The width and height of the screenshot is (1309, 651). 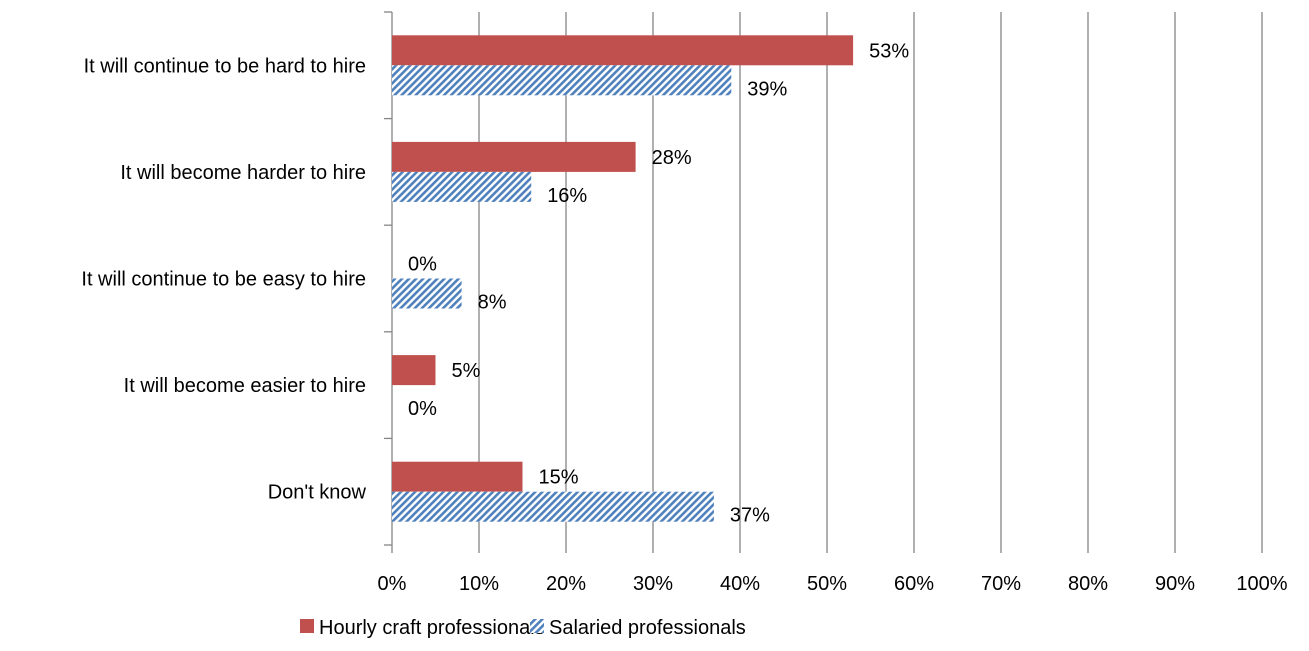 I want to click on legend-swatch-hourly-craft-professionals, so click(x=307, y=626).